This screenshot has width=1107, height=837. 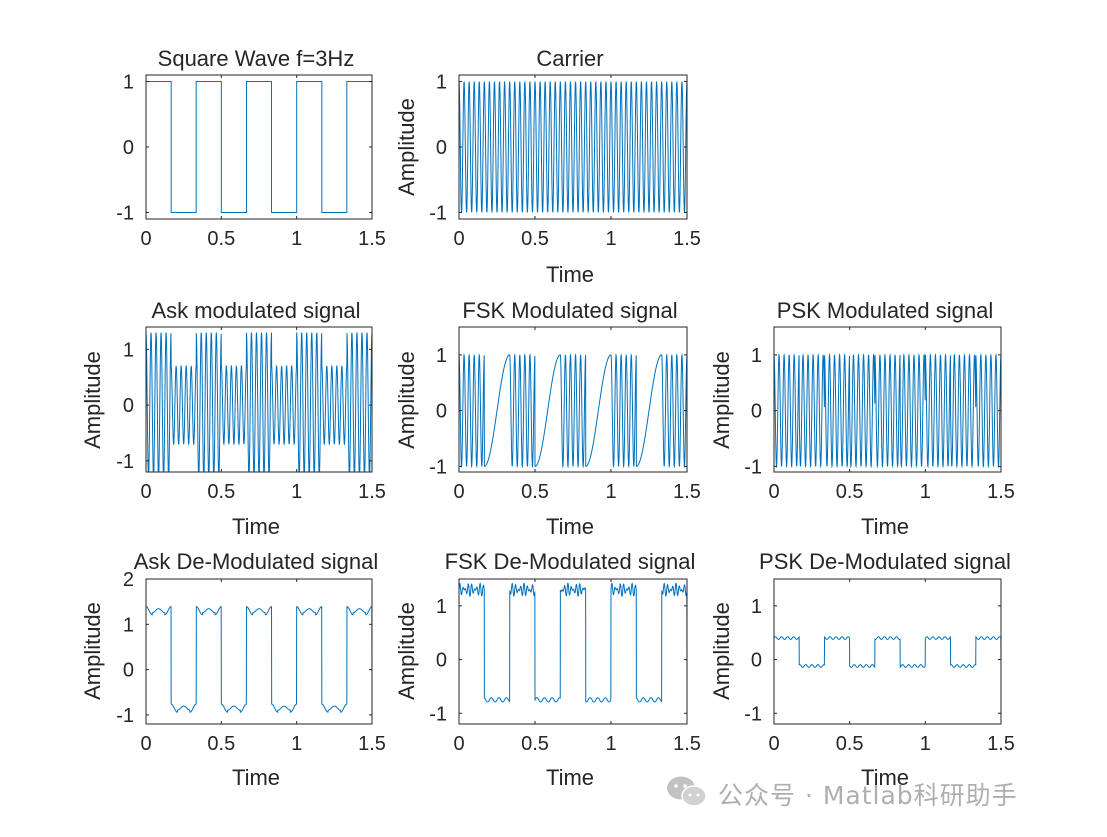 I want to click on watermark: 公众号 · Matlab科研助手, so click(x=842, y=794).